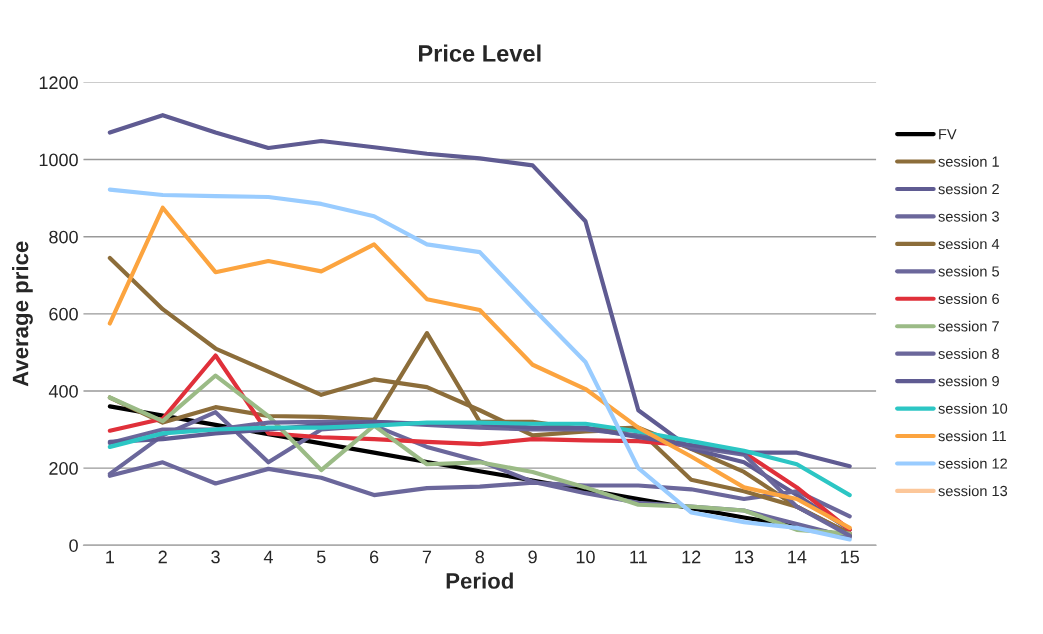  I want to click on x-tick-label: 8, so click(480, 557).